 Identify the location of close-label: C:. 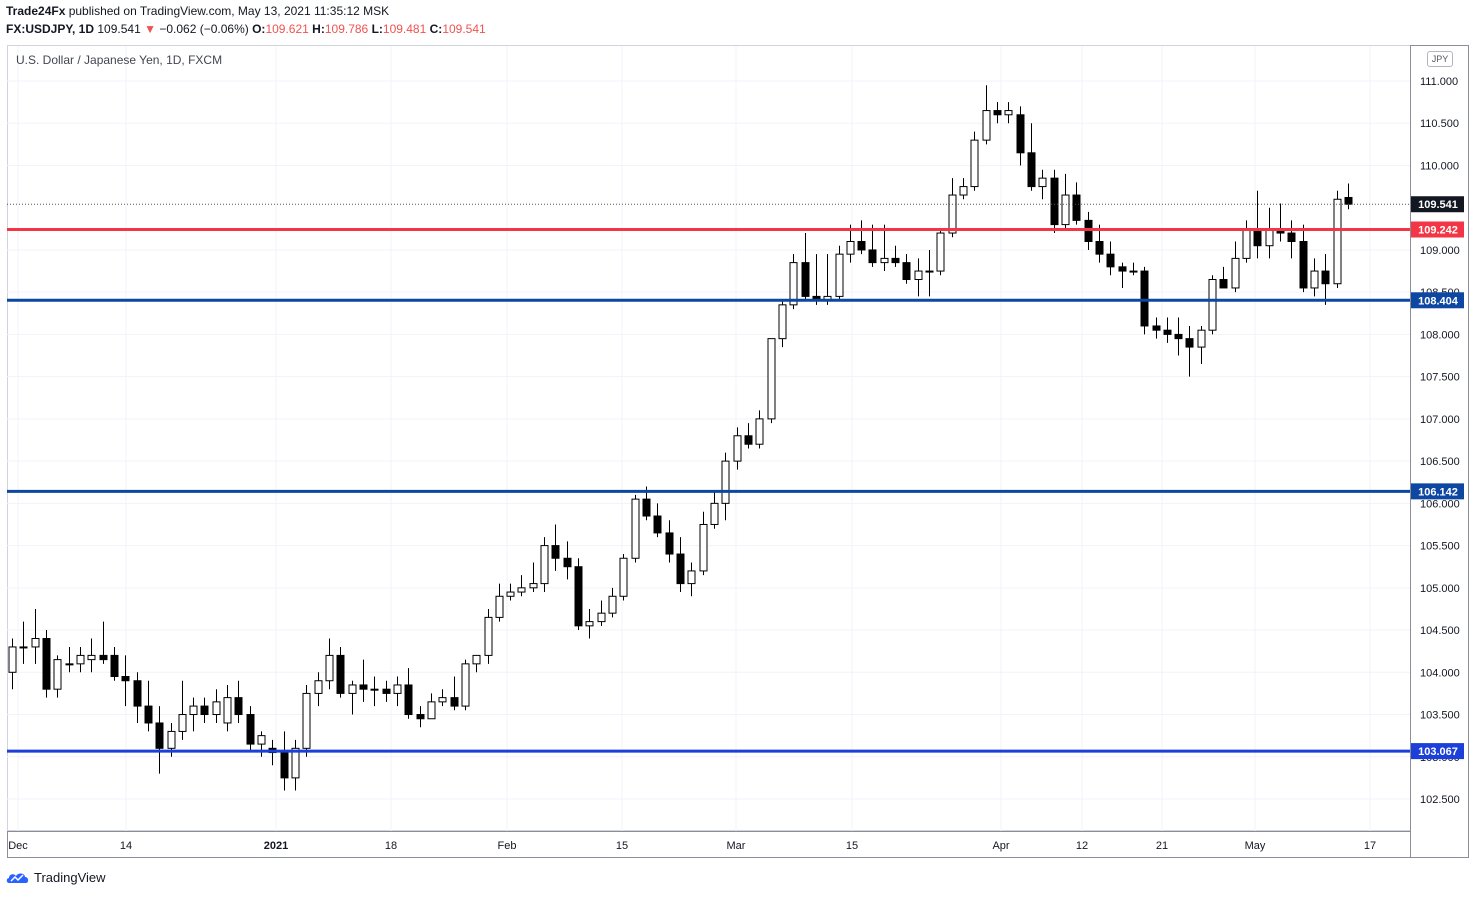
(436, 29).